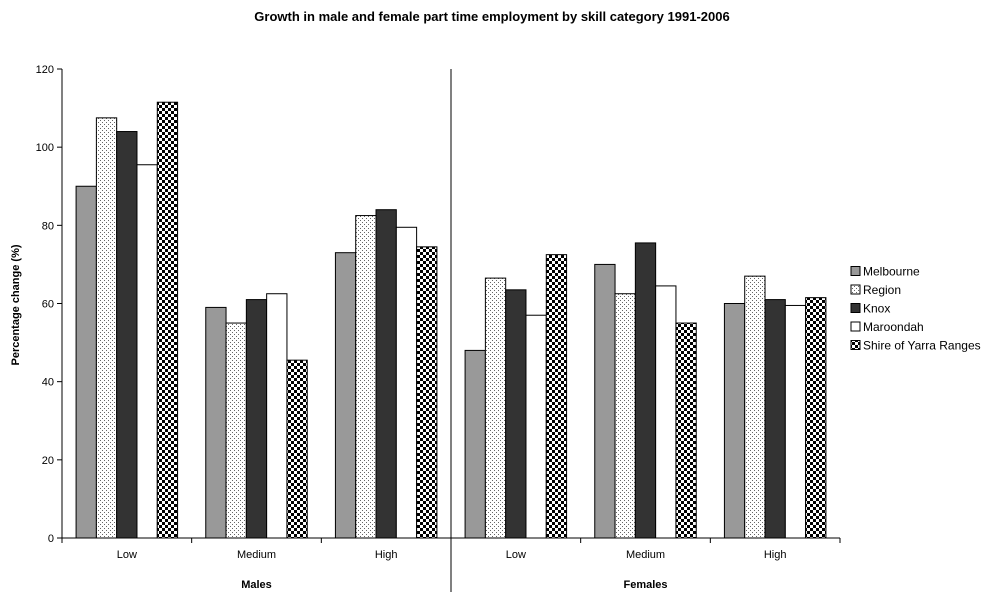 This screenshot has width=1005, height=592. I want to click on x-group-label: Females, so click(645, 585).